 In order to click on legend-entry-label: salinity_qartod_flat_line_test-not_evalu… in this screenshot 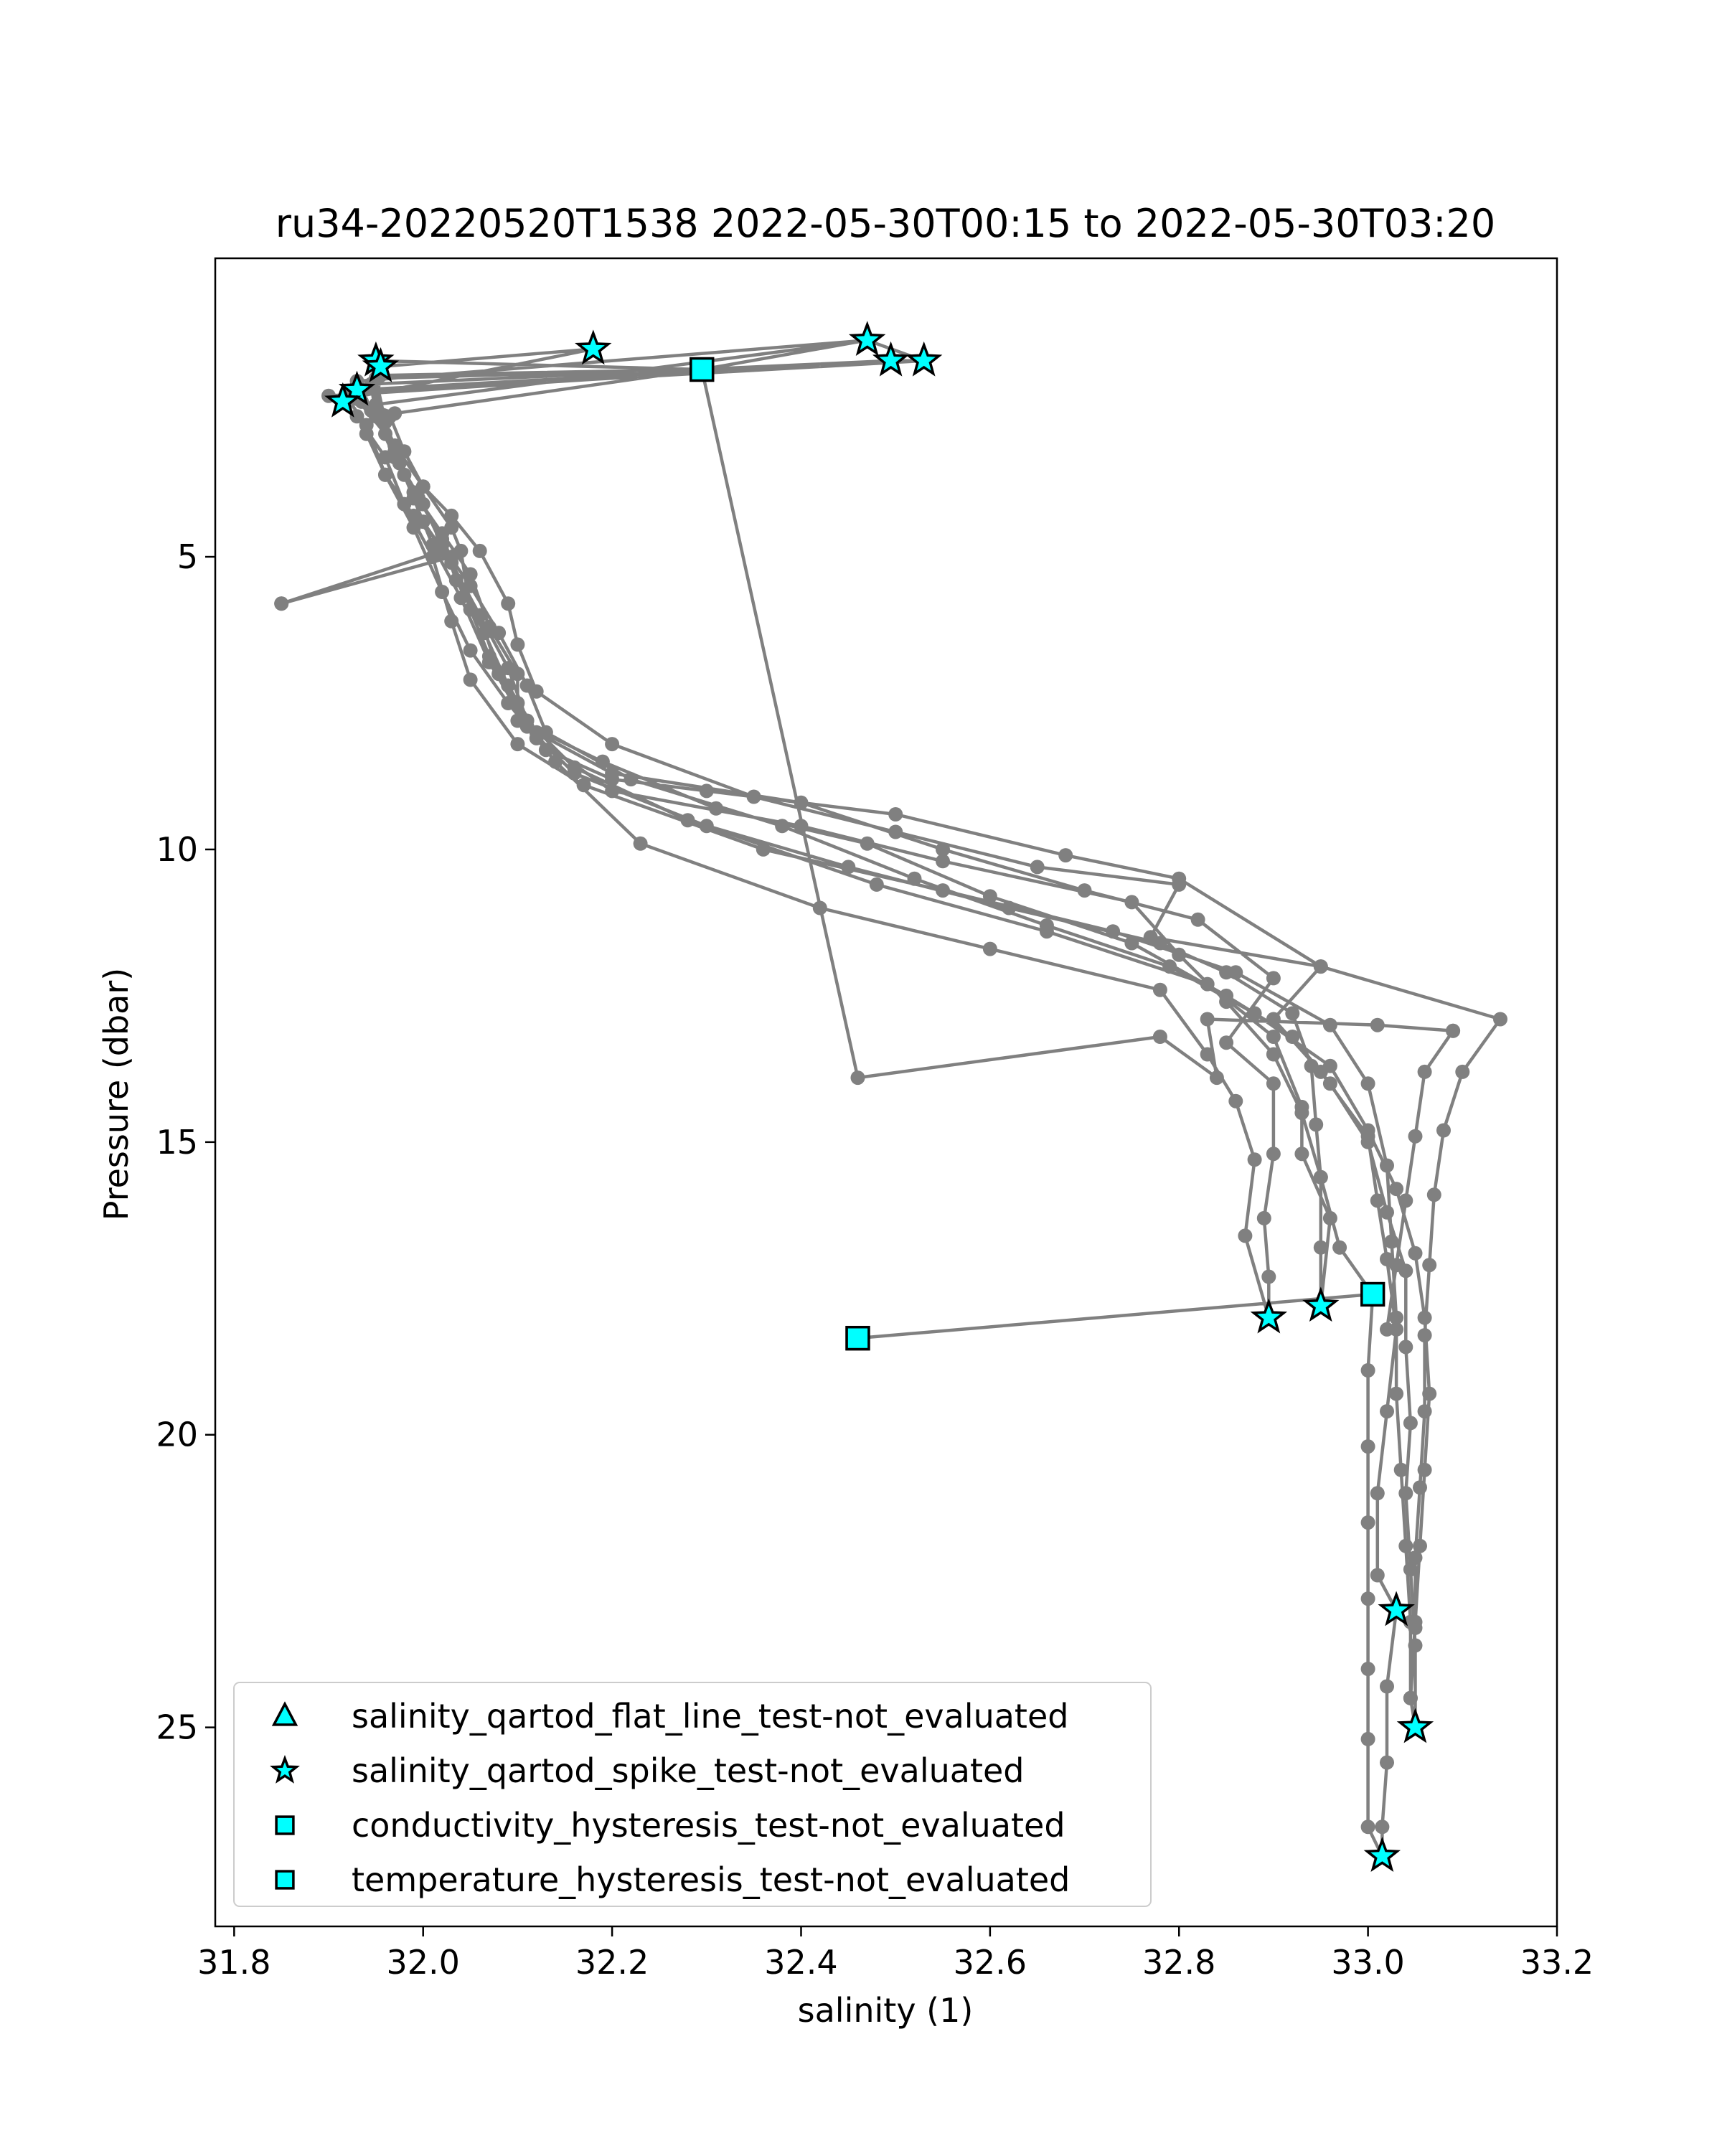, I will do `click(710, 1716)`.